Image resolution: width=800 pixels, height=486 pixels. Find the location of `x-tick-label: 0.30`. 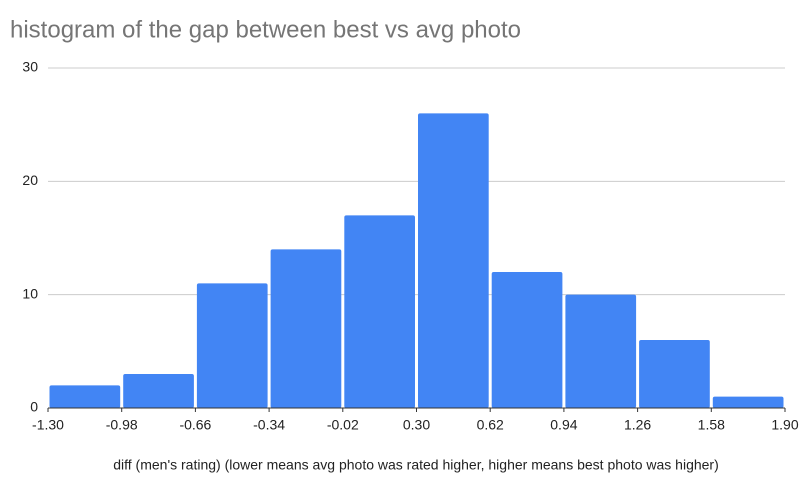

x-tick-label: 0.30 is located at coordinates (416, 425).